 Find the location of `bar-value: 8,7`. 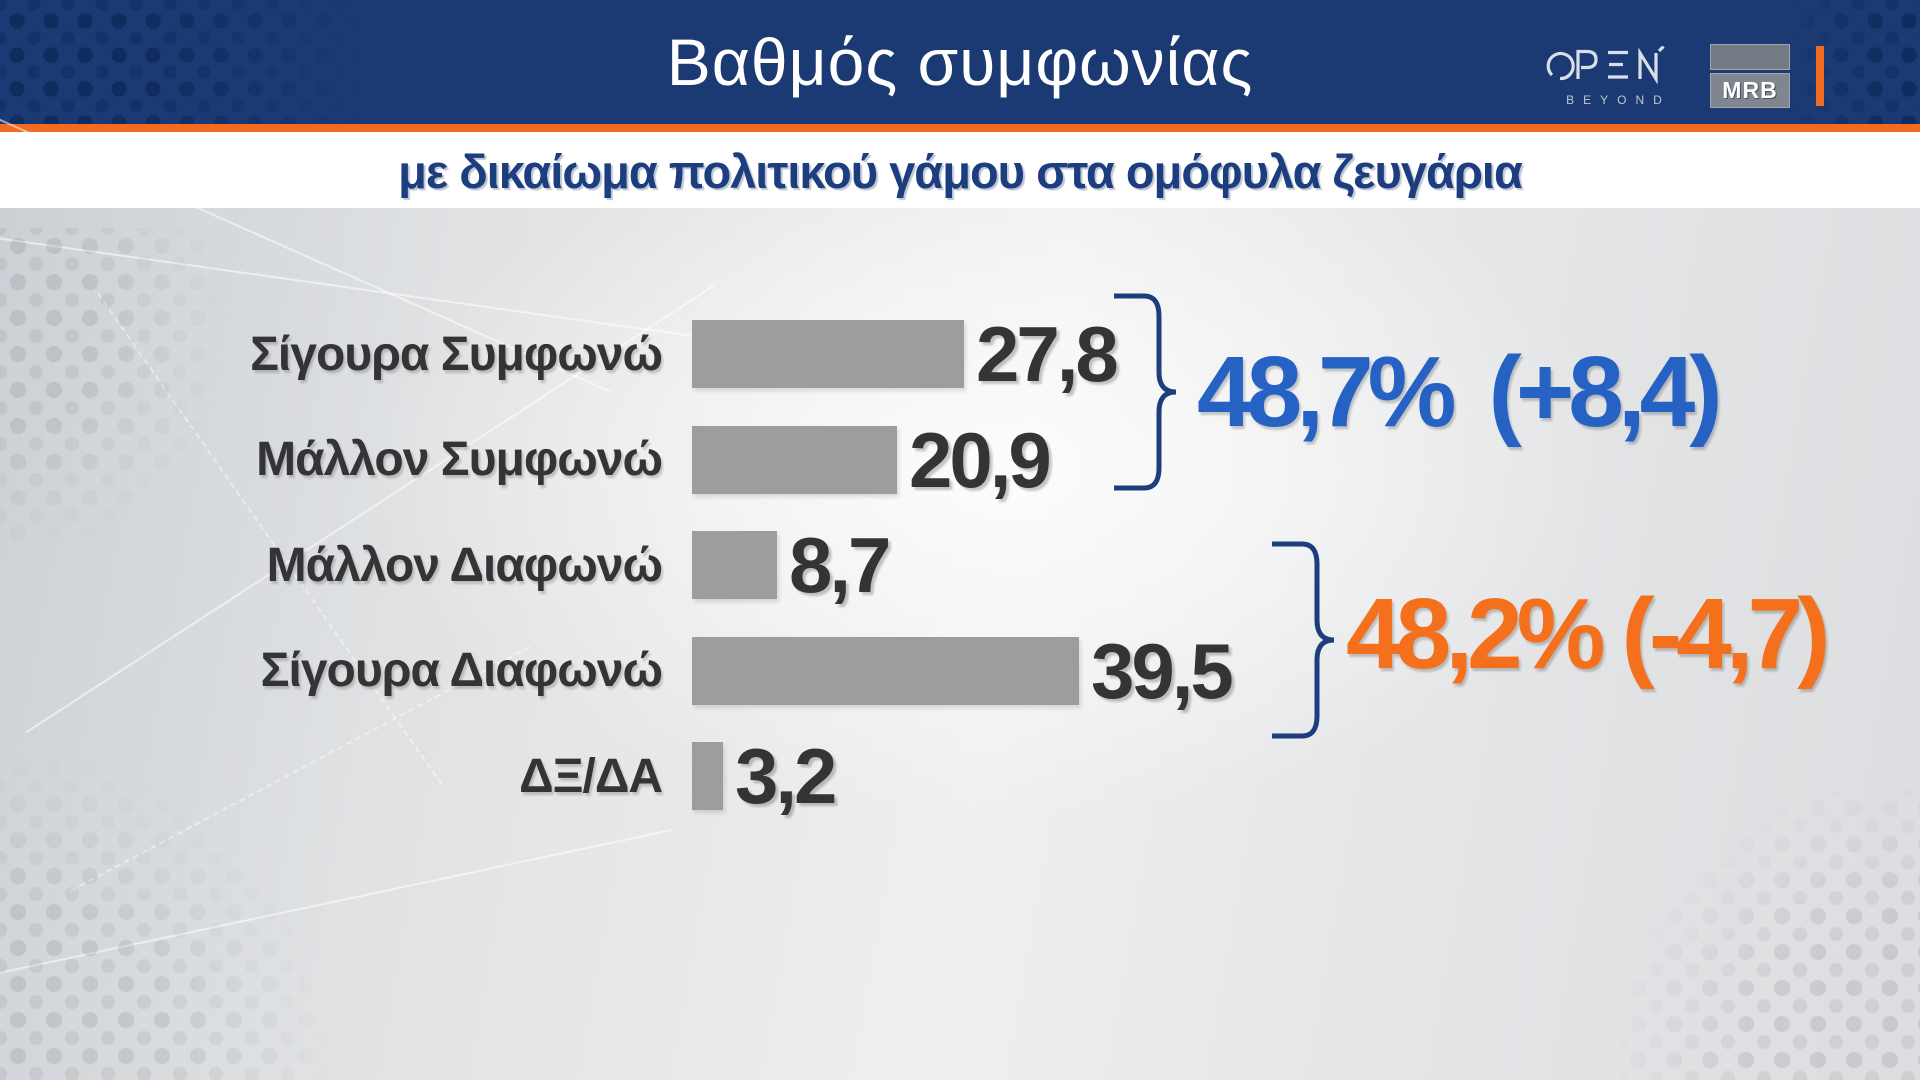

bar-value: 8,7 is located at coordinates (840, 565).